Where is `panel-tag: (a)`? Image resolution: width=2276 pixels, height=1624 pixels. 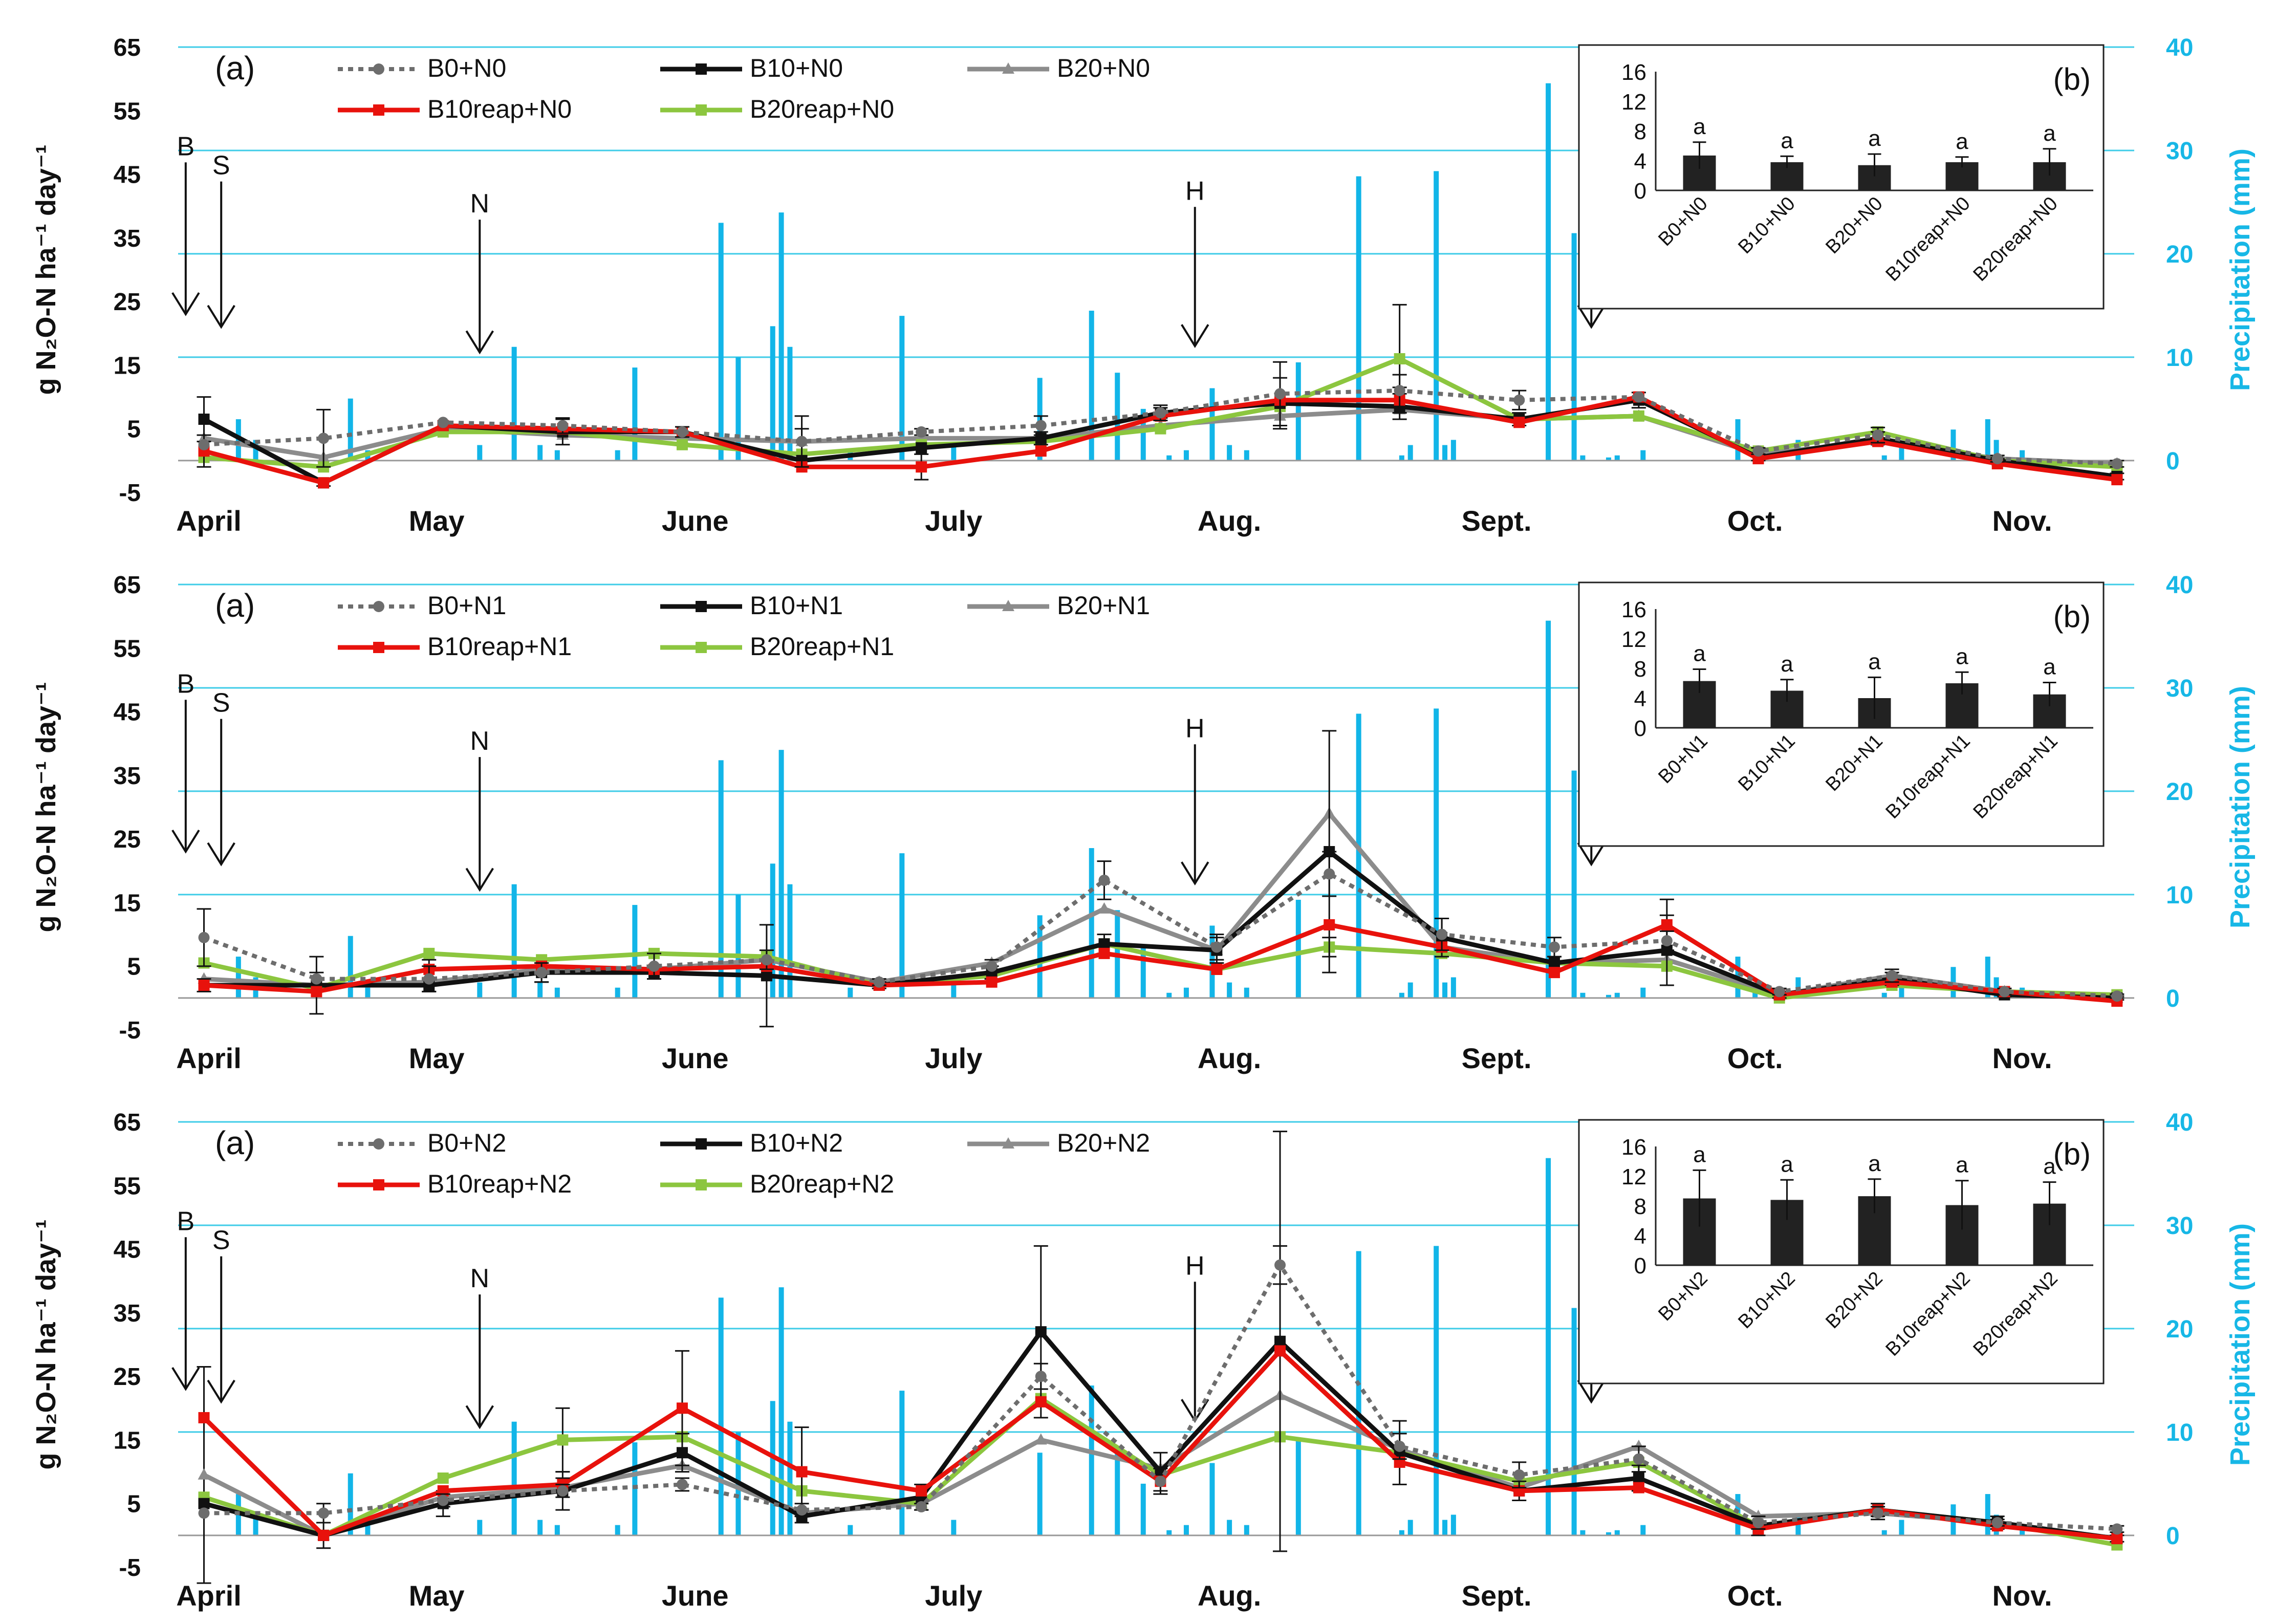
panel-tag: (a) is located at coordinates (235, 605).